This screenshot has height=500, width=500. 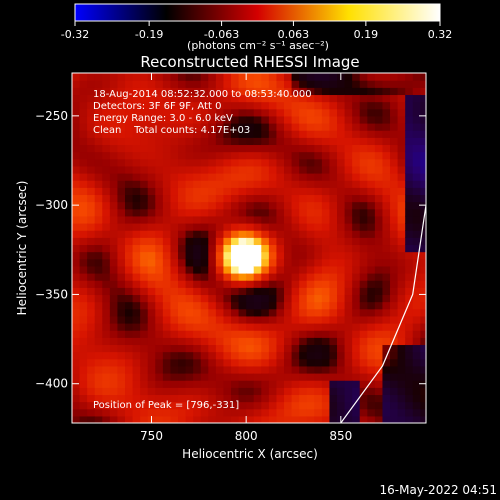 I want to click on colorbar-tick-label: -0.19, so click(x=149, y=34).